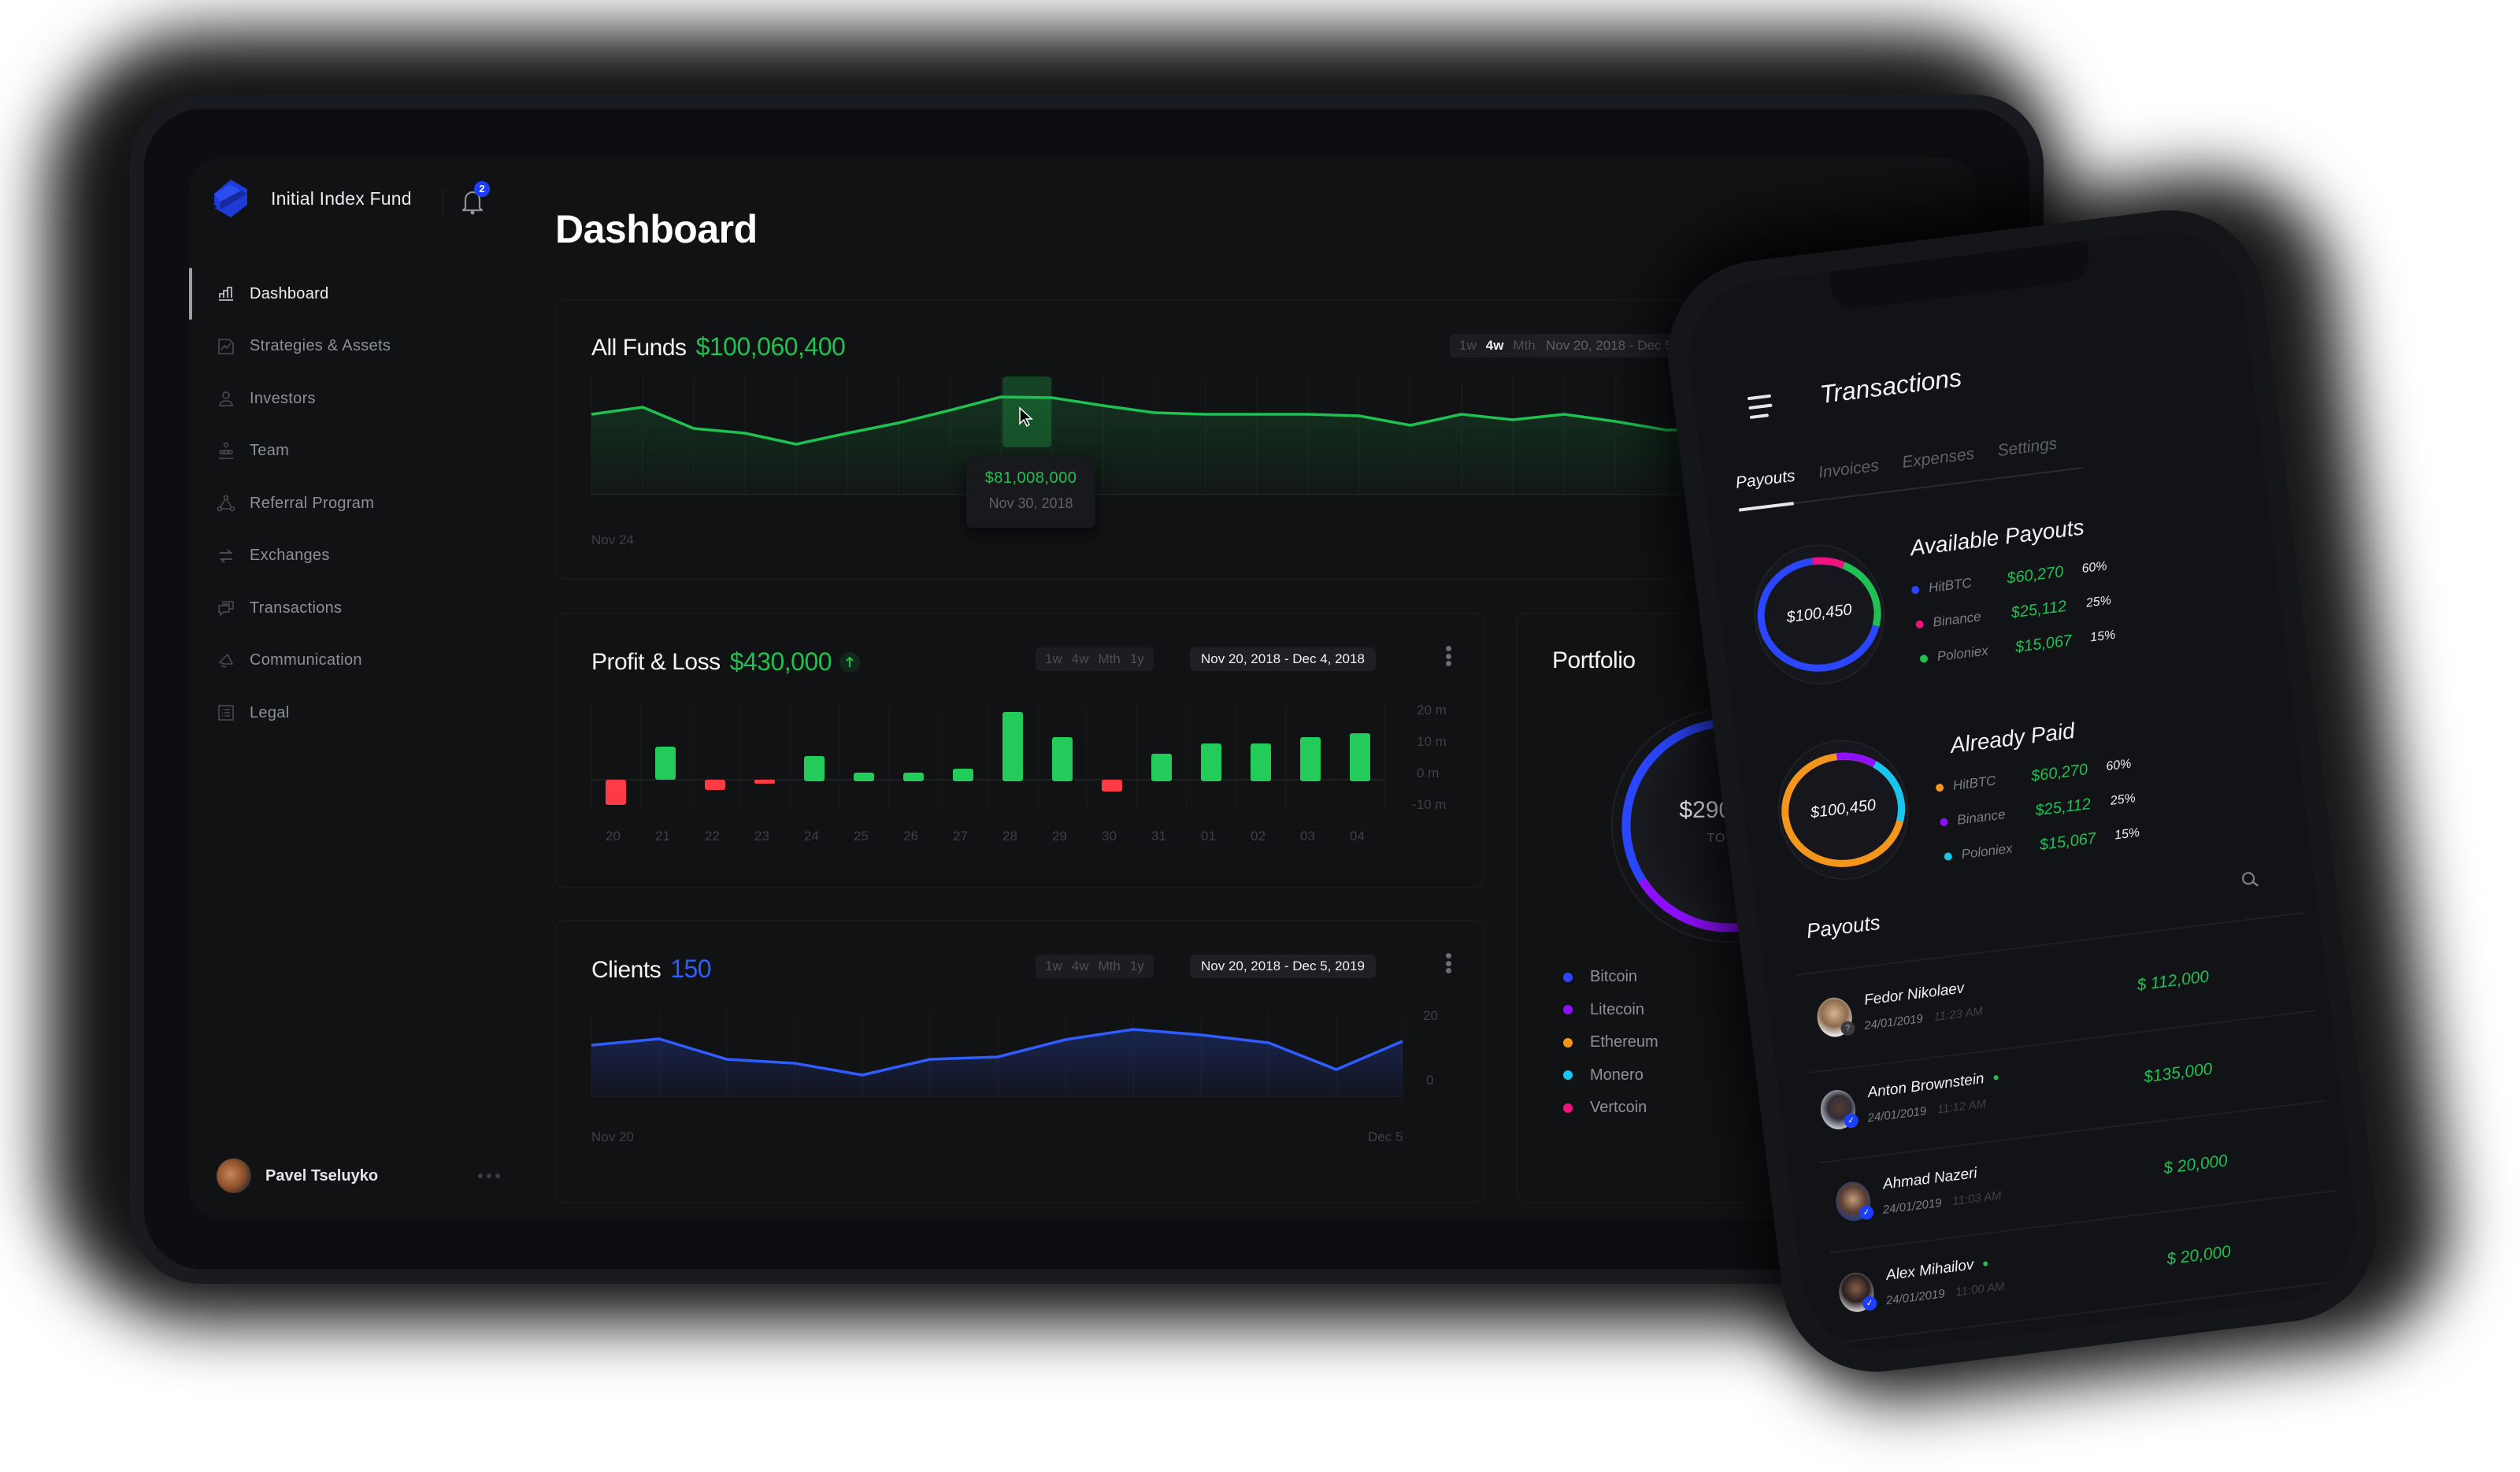  Describe the element at coordinates (482, 189) in the screenshot. I see `notification-badge: 2` at that location.